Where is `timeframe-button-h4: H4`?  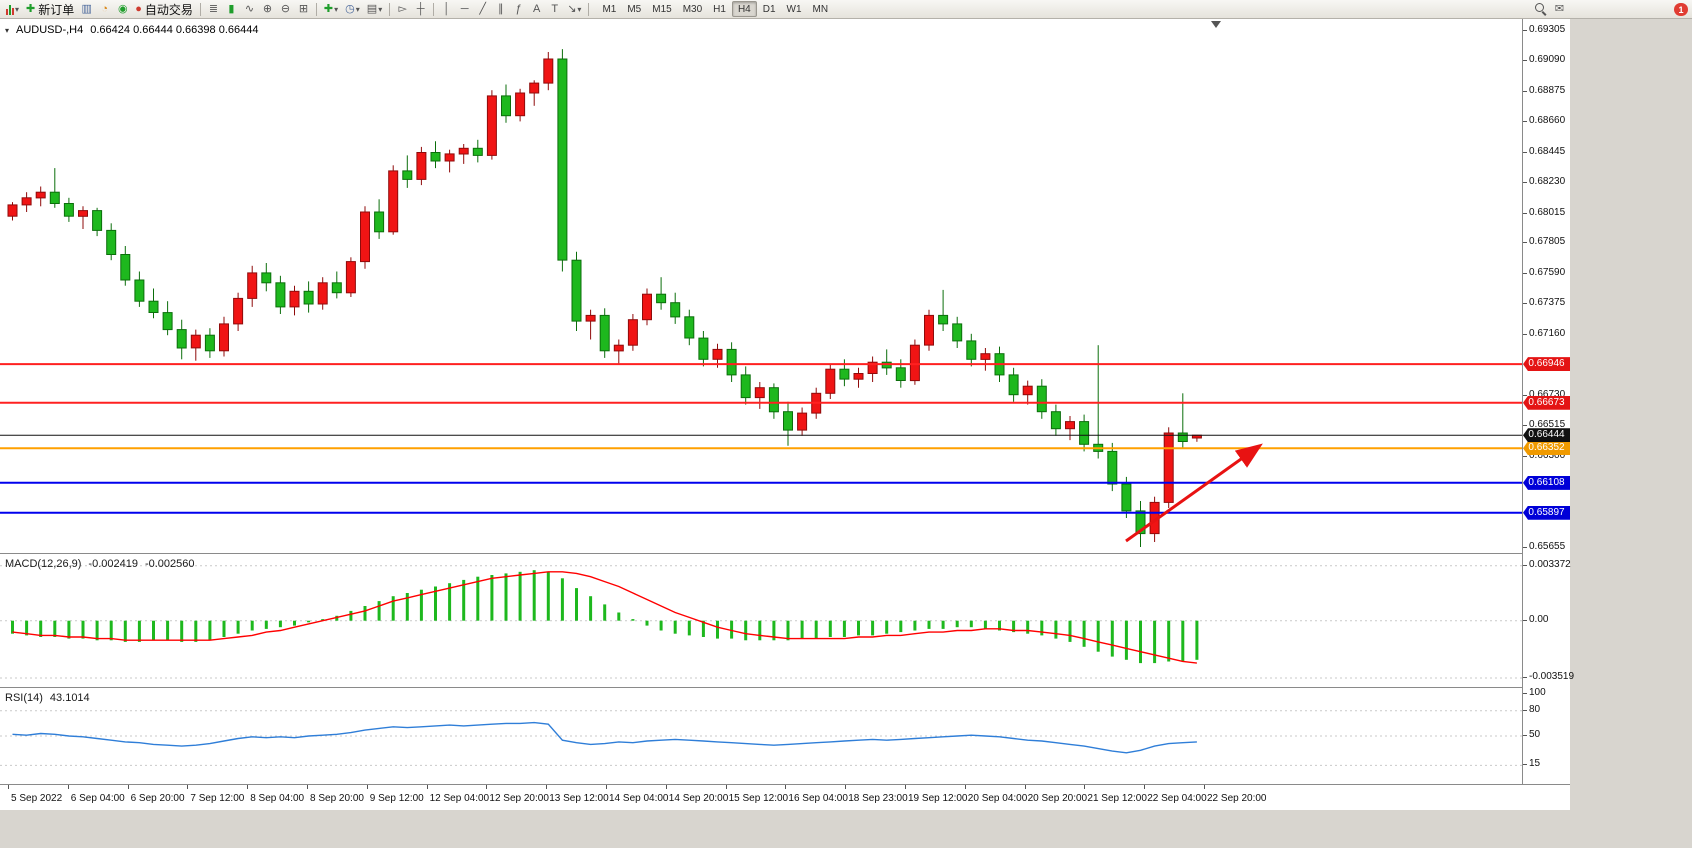 timeframe-button-h4: H4 is located at coordinates (744, 9).